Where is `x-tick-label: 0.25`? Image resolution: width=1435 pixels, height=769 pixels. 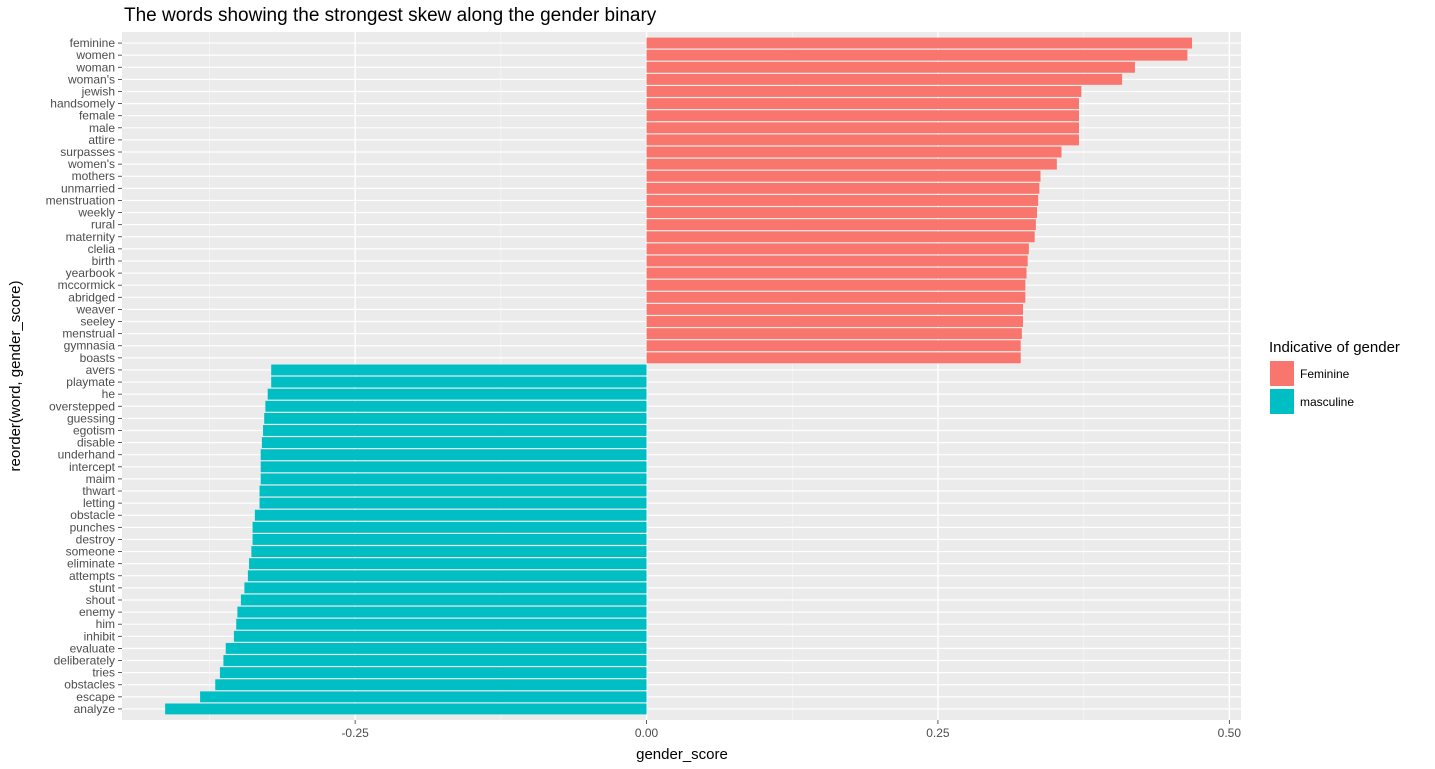 x-tick-label: 0.25 is located at coordinates (938, 733).